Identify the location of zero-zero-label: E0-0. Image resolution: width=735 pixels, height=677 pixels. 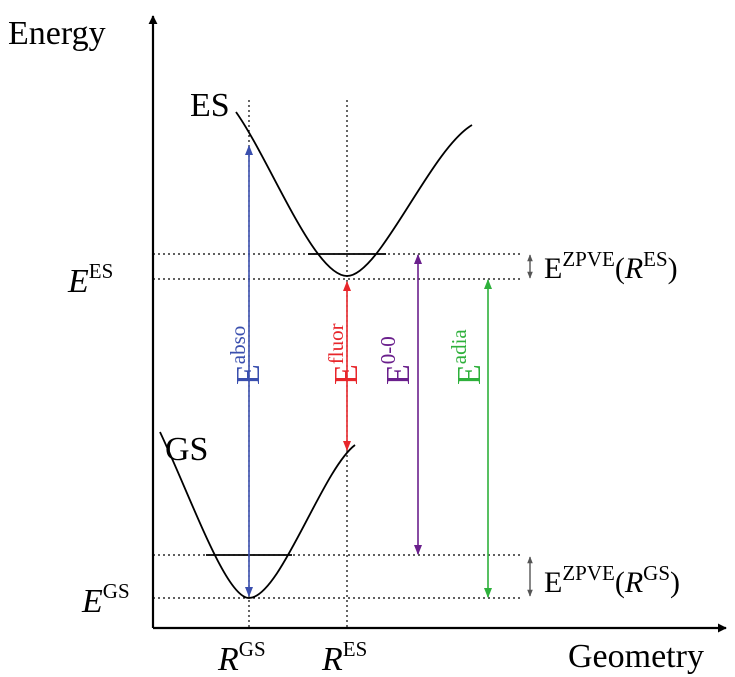
(396, 360).